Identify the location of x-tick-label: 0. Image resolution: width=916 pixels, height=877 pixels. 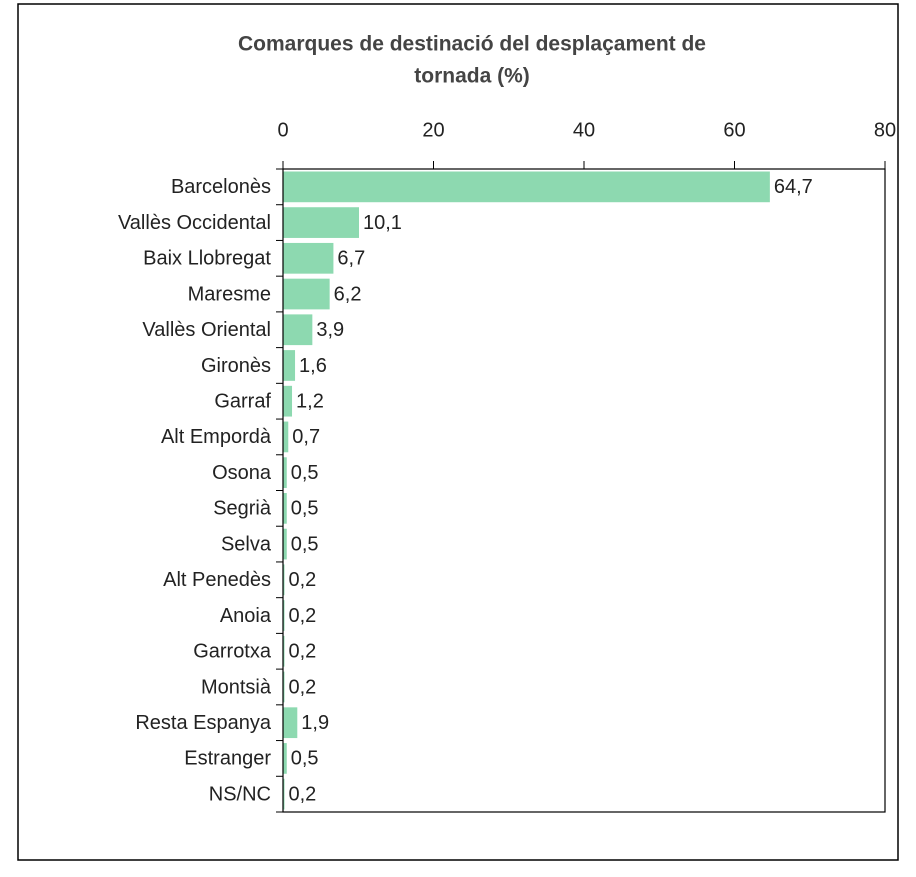
(282, 130).